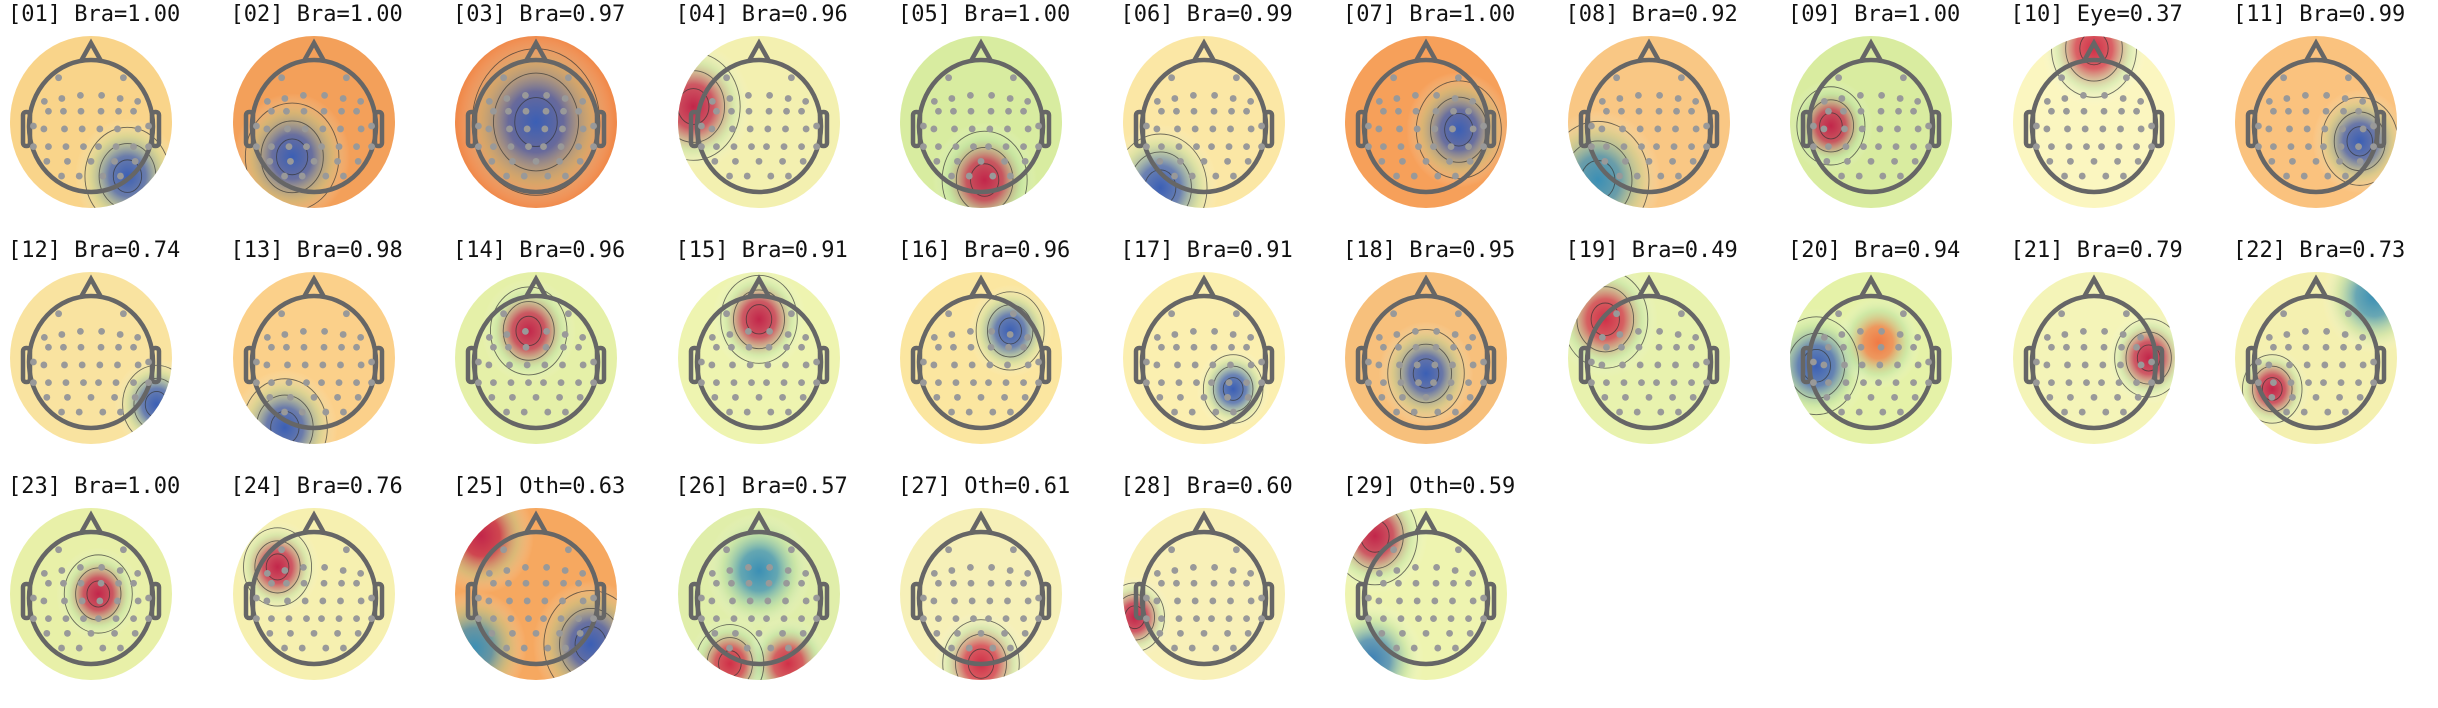  What do you see at coordinates (316, 14) in the screenshot?
I see `component-title: [02] Bra=1.00` at bounding box center [316, 14].